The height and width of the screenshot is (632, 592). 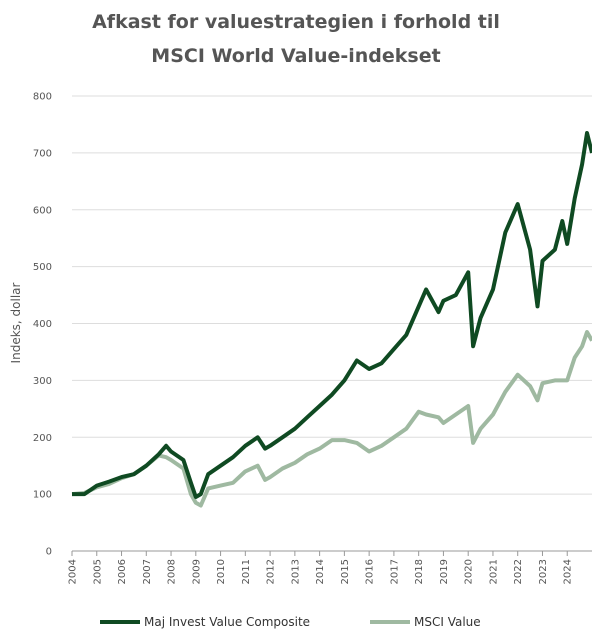 I want to click on x-tick-label: 2009, so click(x=196, y=571).